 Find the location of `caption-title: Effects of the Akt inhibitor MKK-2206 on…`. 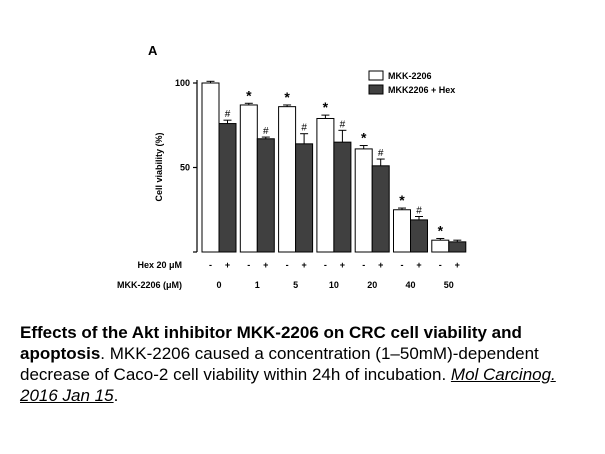

caption-title: Effects of the Akt inhibitor MKK-2206 on… is located at coordinates (271, 343).